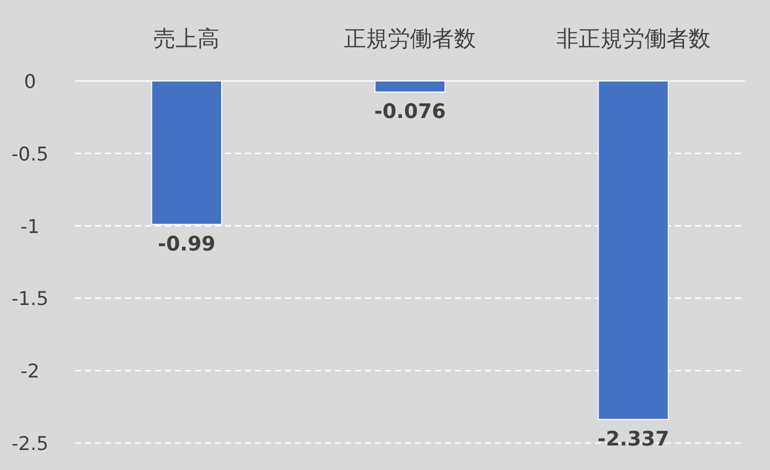 Image resolution: width=770 pixels, height=470 pixels. What do you see at coordinates (187, 243) in the screenshot?
I see `data-label: -0.99` at bounding box center [187, 243].